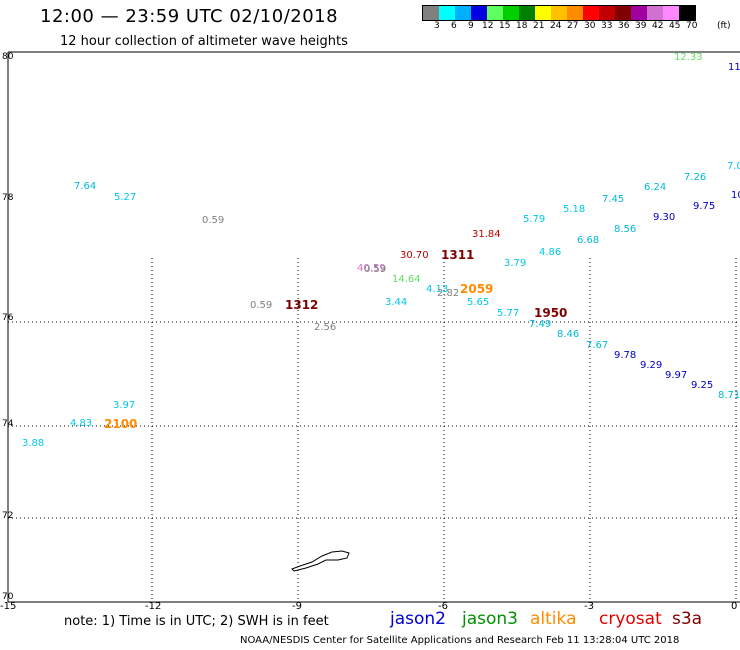 The height and width of the screenshot is (650, 740). What do you see at coordinates (695, 177) in the screenshot?
I see `wave-height-label: 7.26` at bounding box center [695, 177].